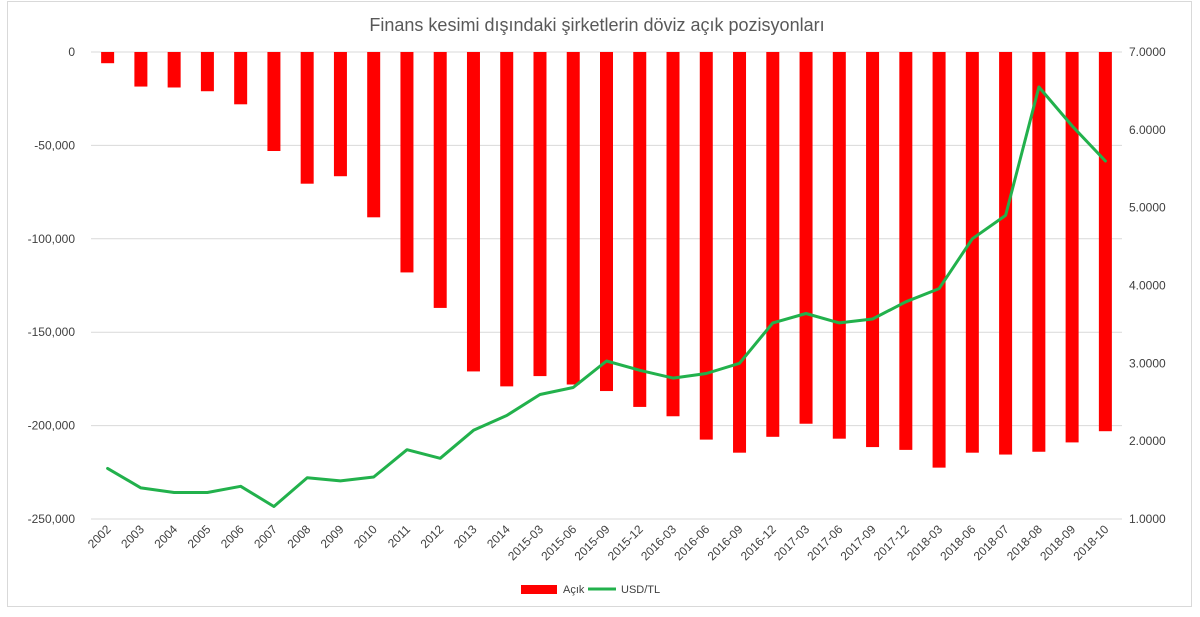 The height and width of the screenshot is (617, 1200). I want to click on left-tick-label: -200,000, so click(52, 426).